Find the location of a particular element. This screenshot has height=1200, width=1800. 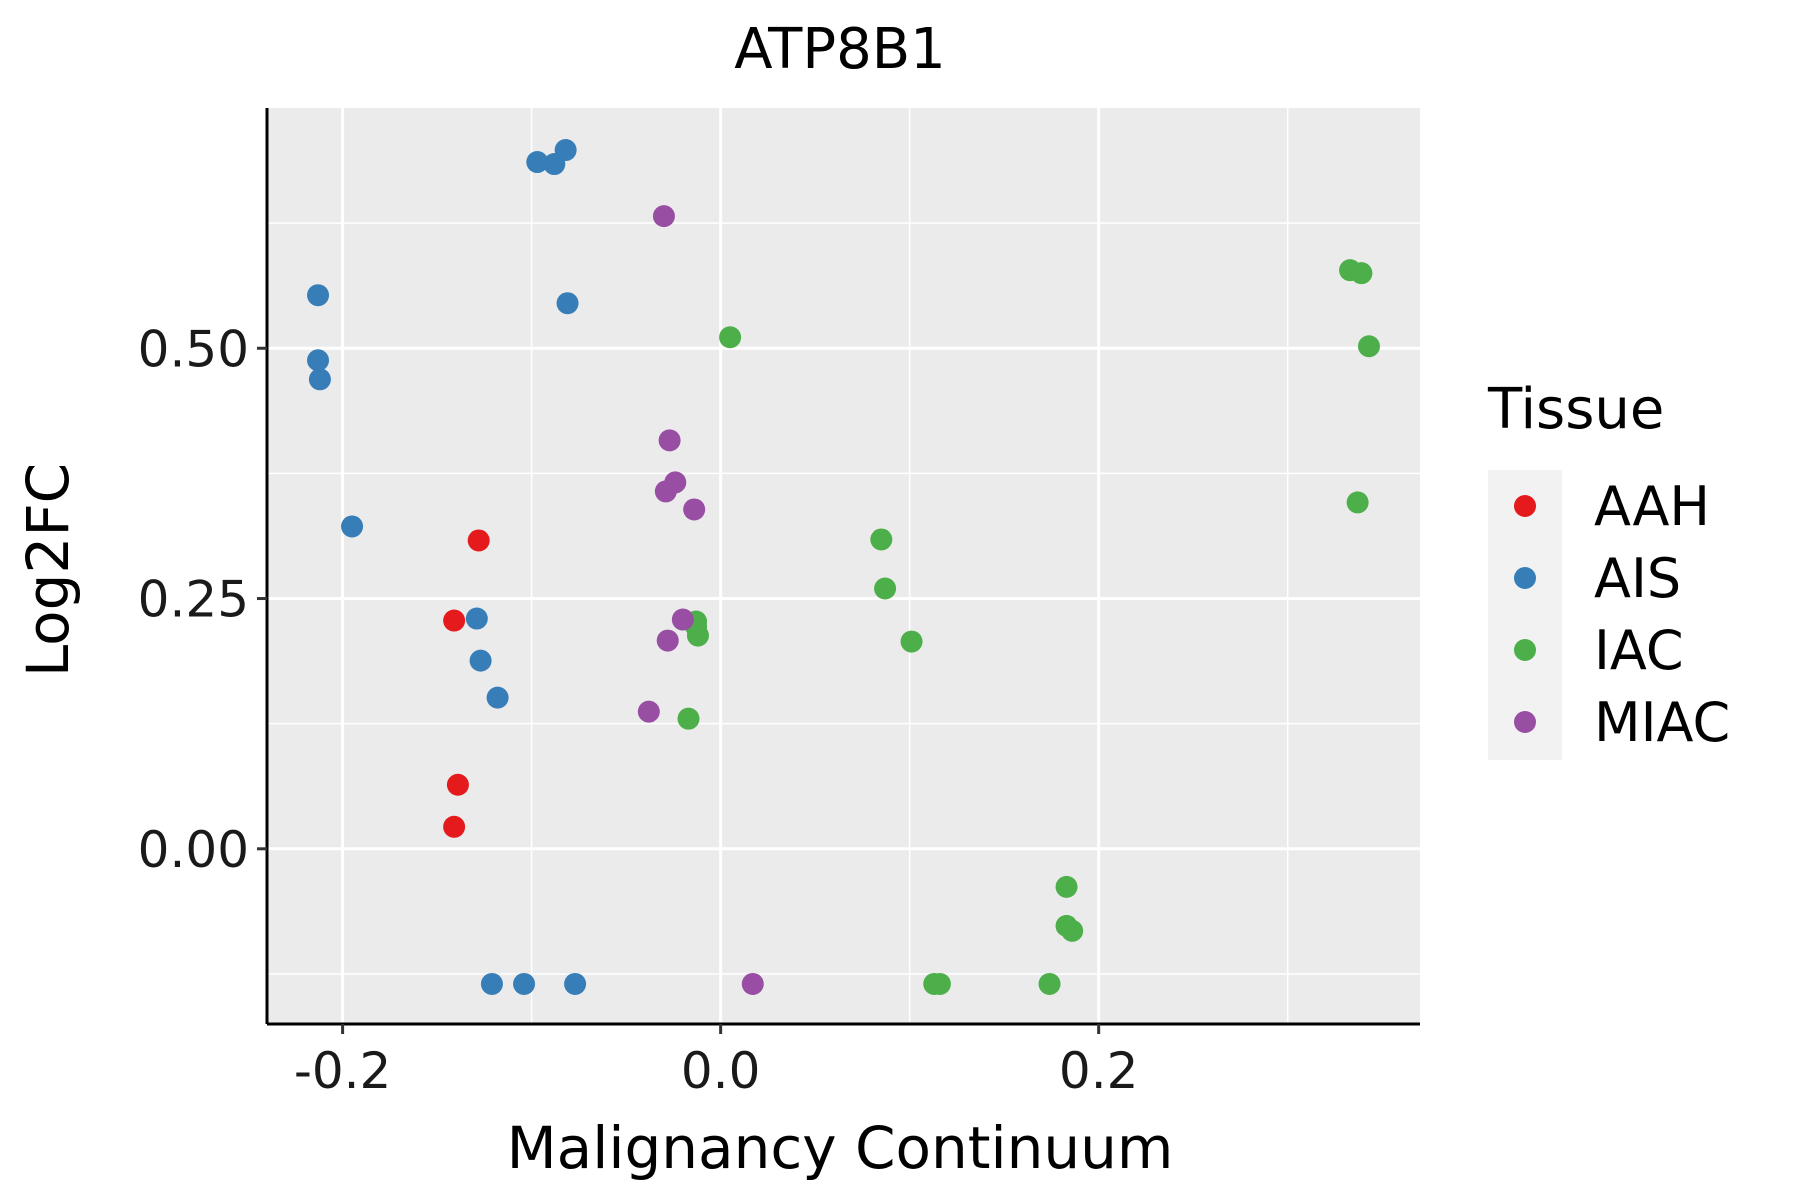

y-axis-ticks: 0.00 0.25 0.50 is located at coordinates (202, 599).